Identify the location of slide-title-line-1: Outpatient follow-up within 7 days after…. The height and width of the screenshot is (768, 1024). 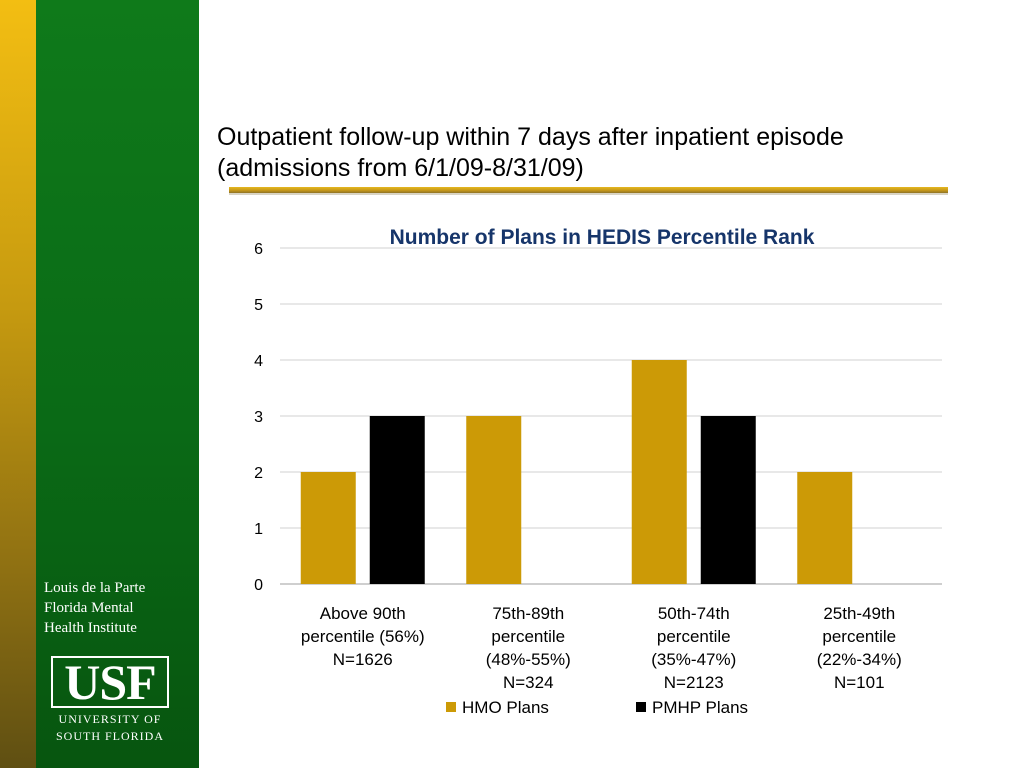
(530, 137).